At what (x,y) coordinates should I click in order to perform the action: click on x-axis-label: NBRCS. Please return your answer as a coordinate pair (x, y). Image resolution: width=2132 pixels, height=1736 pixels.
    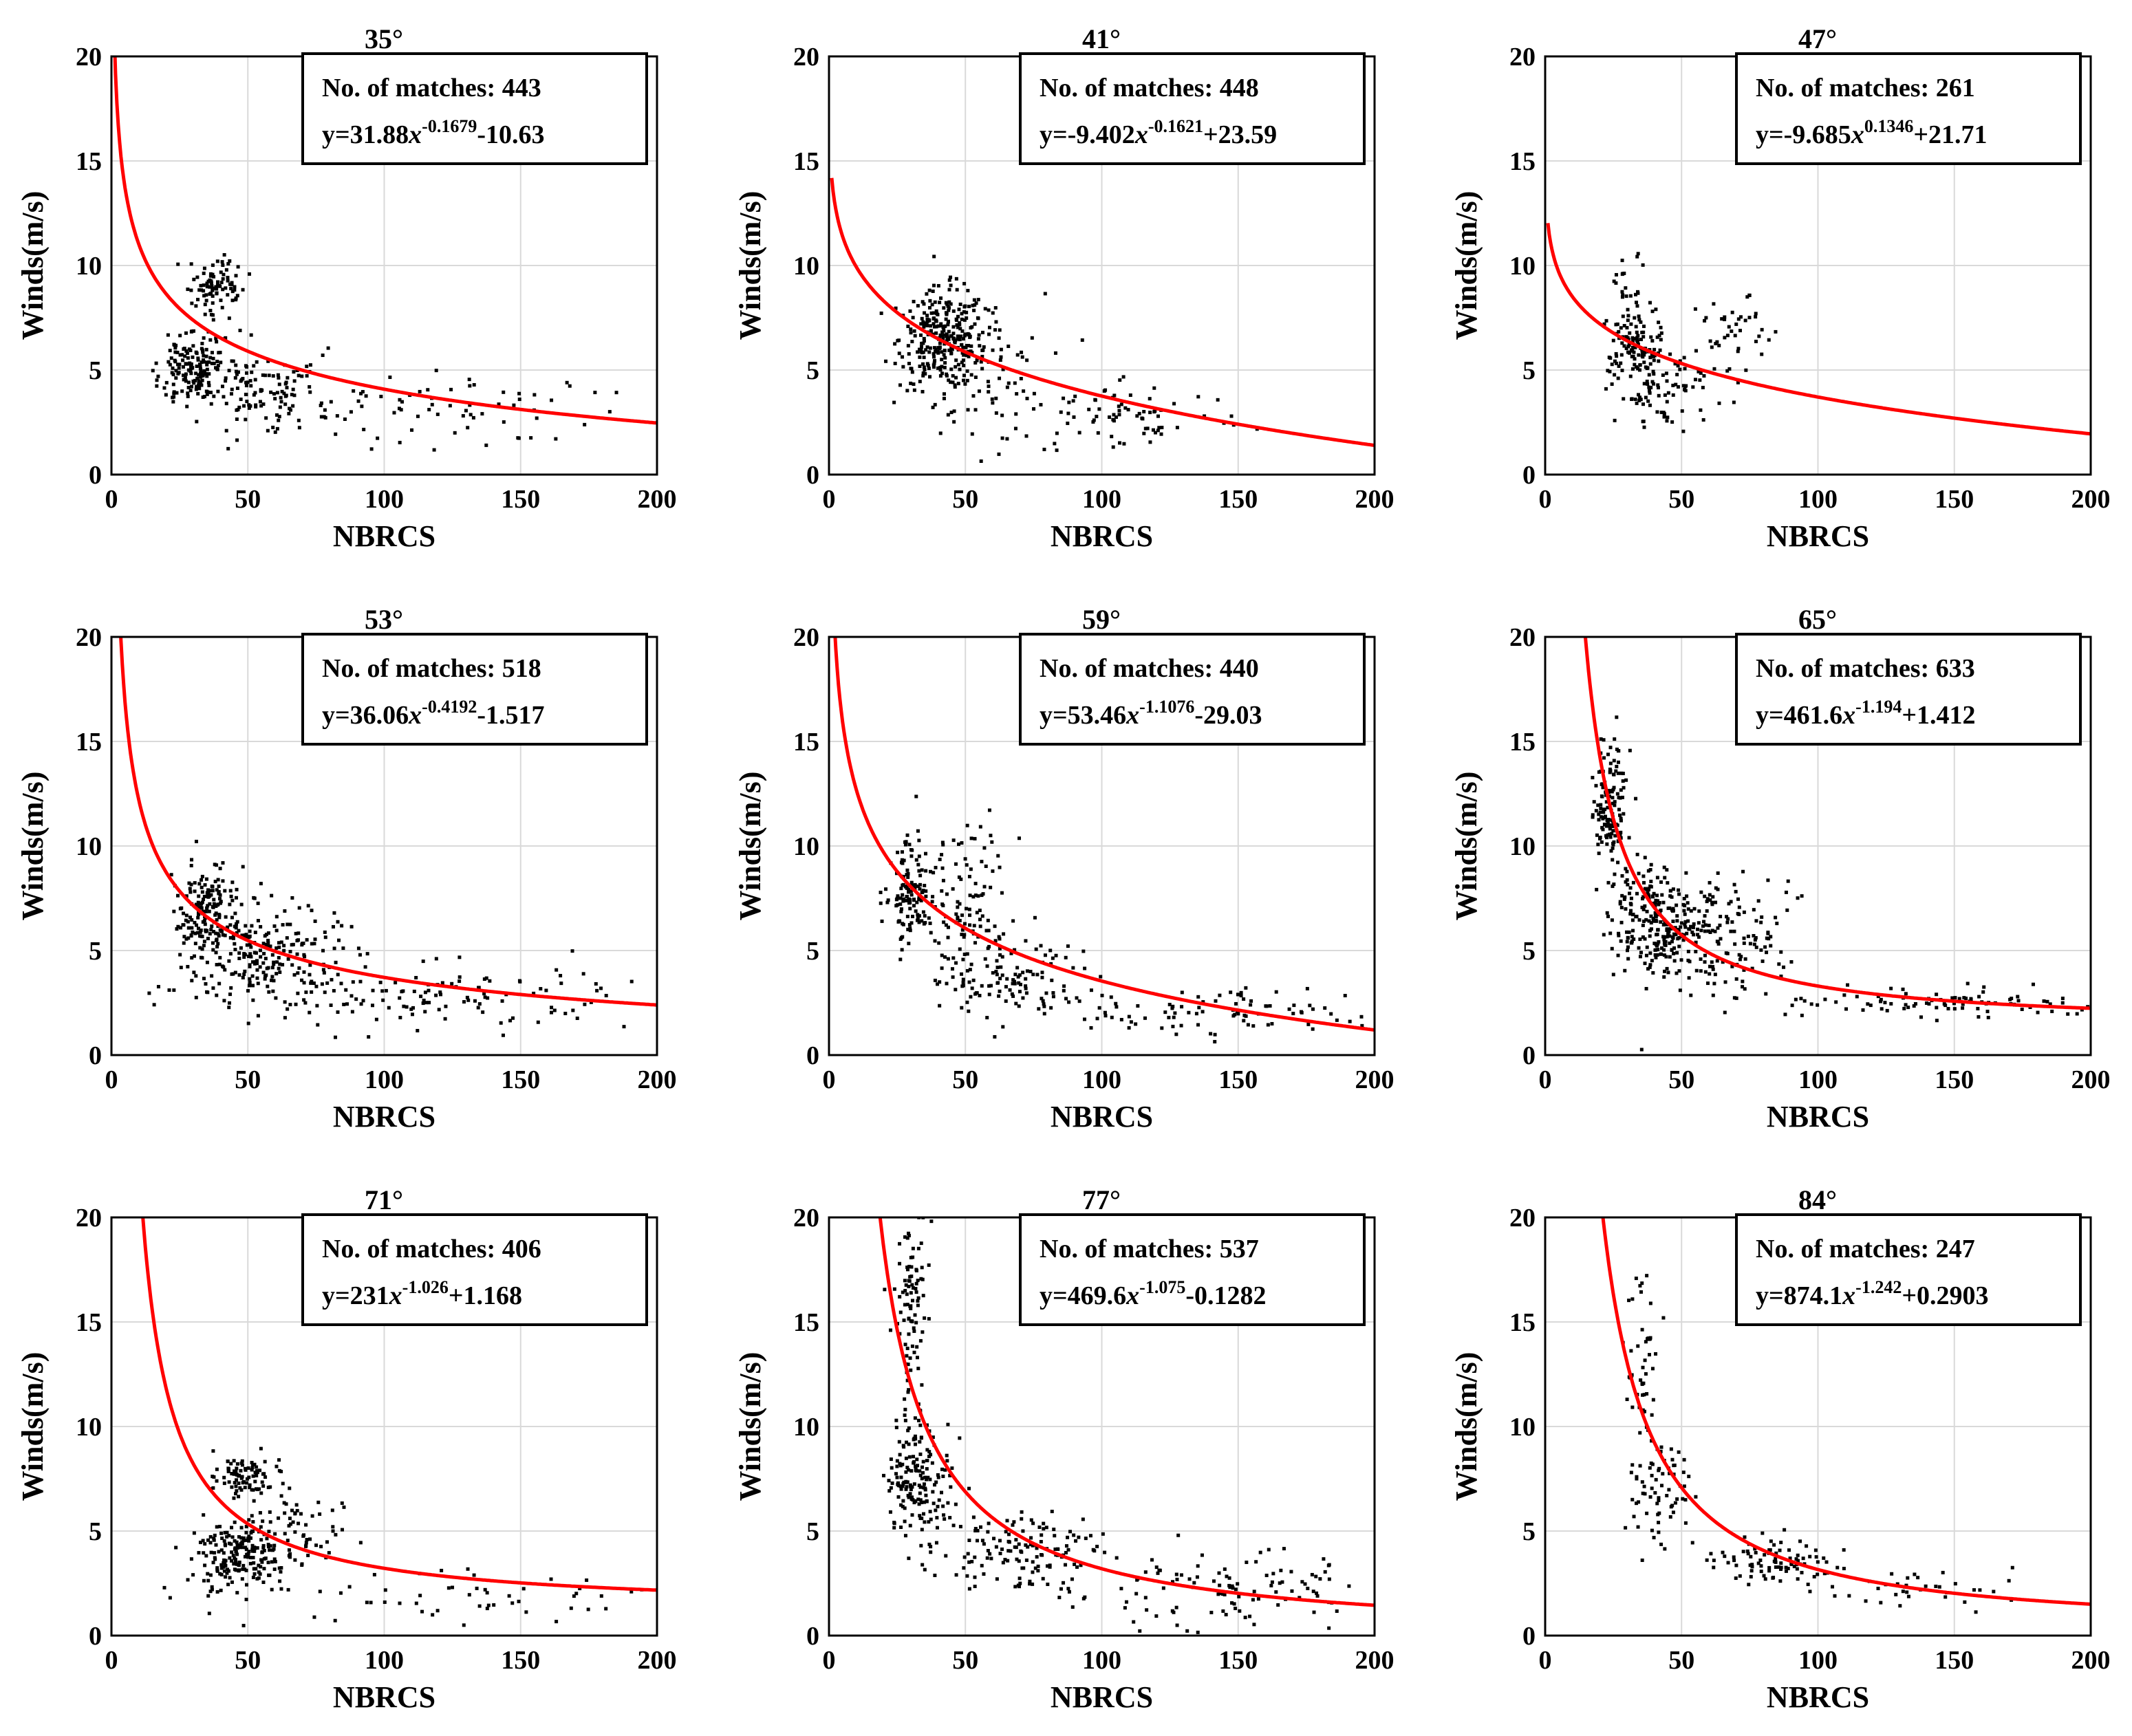
    Looking at the image, I should click on (384, 1697).